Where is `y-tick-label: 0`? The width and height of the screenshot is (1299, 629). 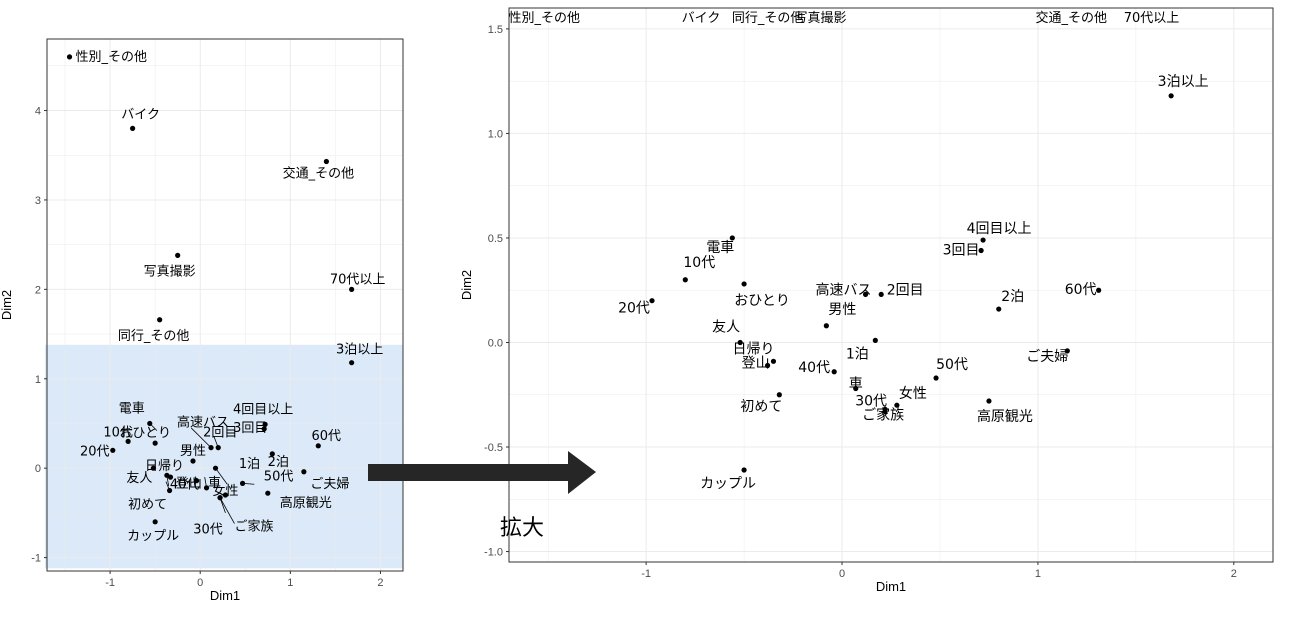 y-tick-label: 0 is located at coordinates (38, 469).